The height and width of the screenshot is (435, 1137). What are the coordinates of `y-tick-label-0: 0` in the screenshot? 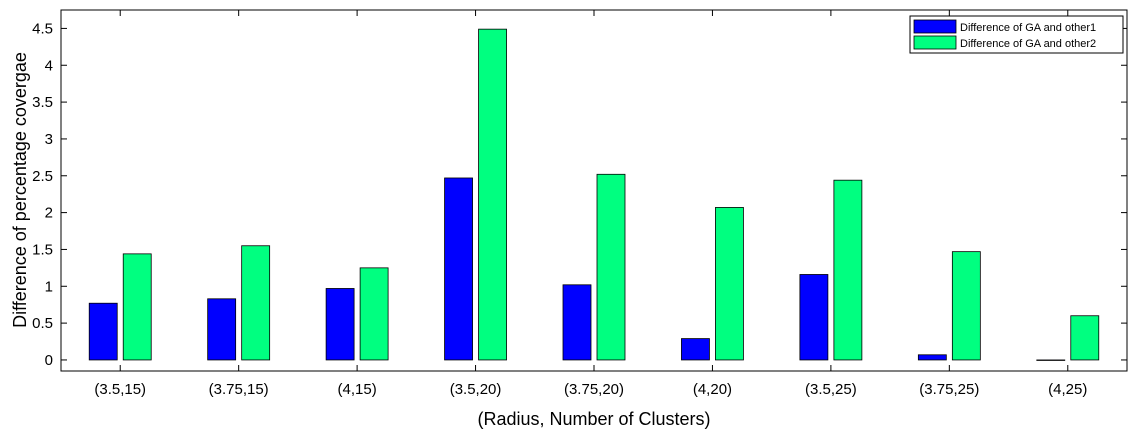 It's located at (49, 360).